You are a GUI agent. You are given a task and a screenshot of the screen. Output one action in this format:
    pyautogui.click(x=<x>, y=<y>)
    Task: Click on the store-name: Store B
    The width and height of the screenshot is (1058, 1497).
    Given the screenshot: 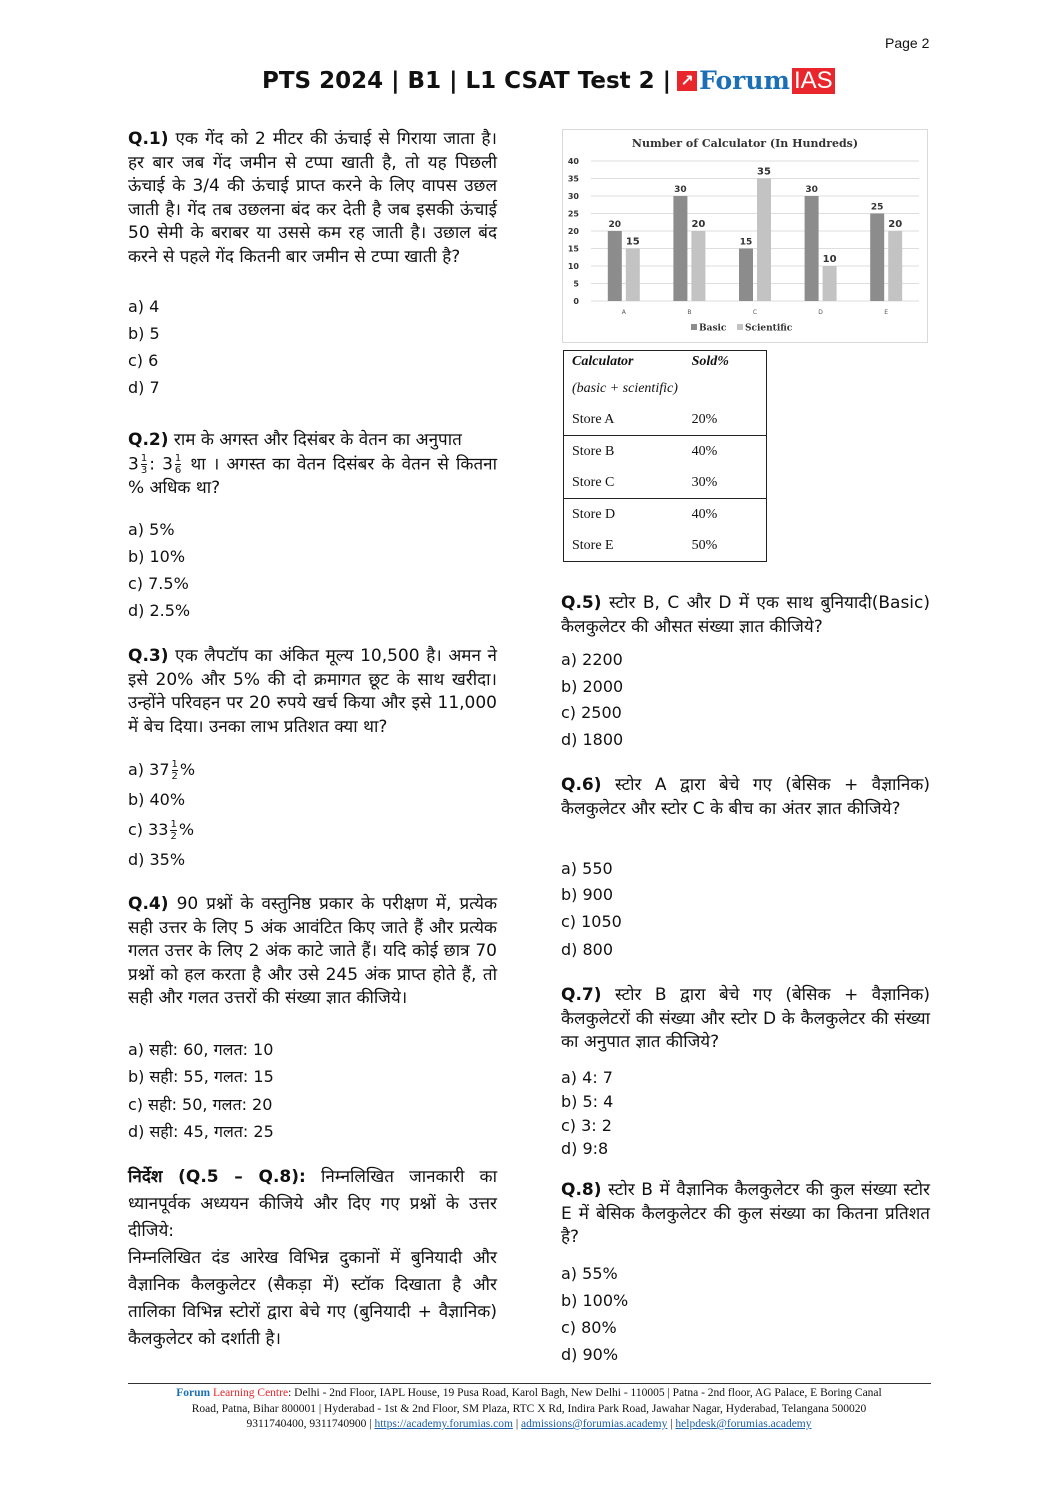 What is the action you would take?
    pyautogui.click(x=623, y=451)
    